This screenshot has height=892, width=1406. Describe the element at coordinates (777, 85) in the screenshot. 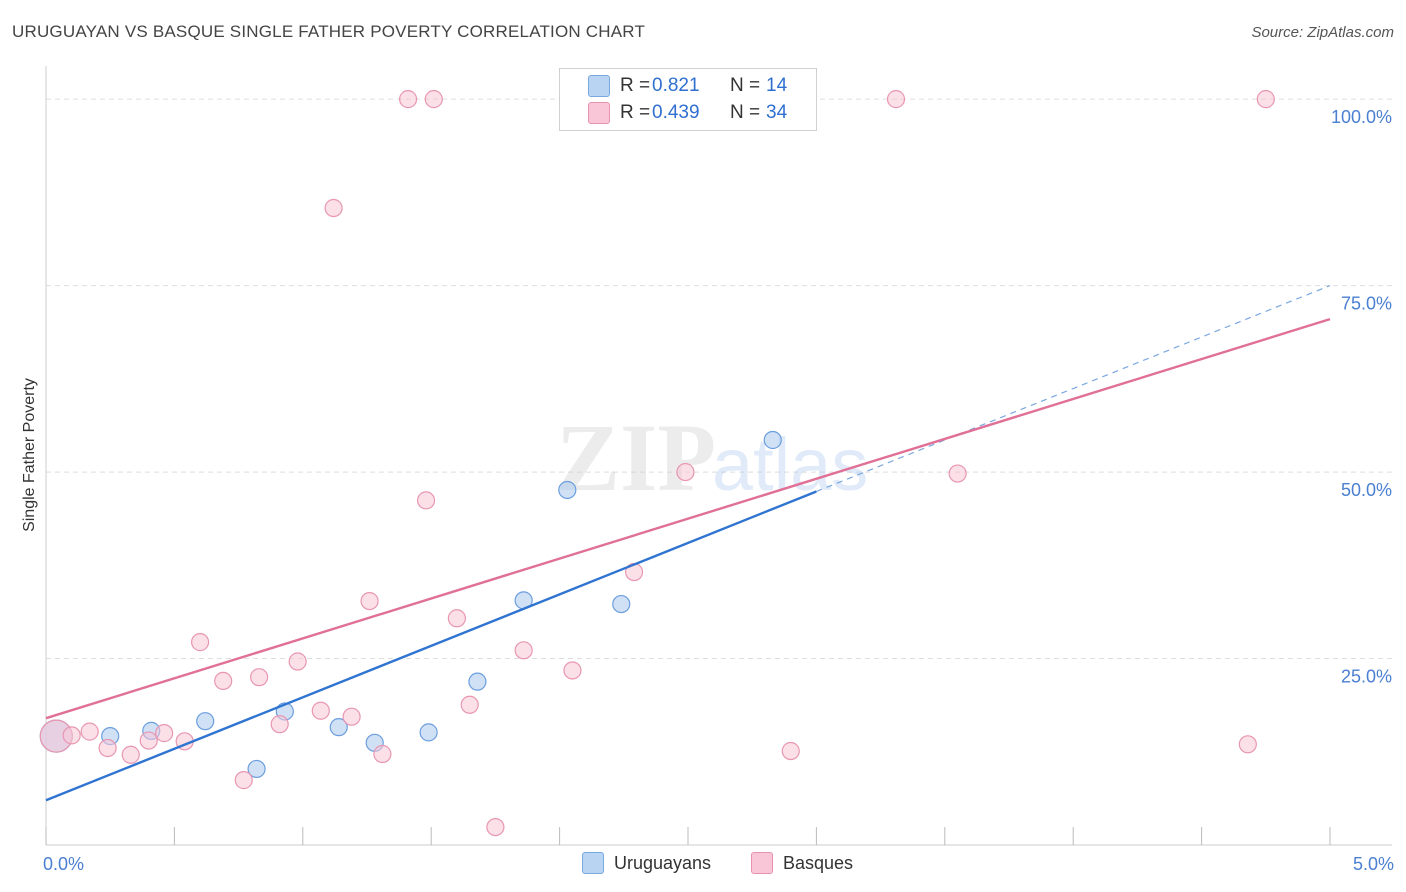

I see `legend-n-value: 14` at that location.